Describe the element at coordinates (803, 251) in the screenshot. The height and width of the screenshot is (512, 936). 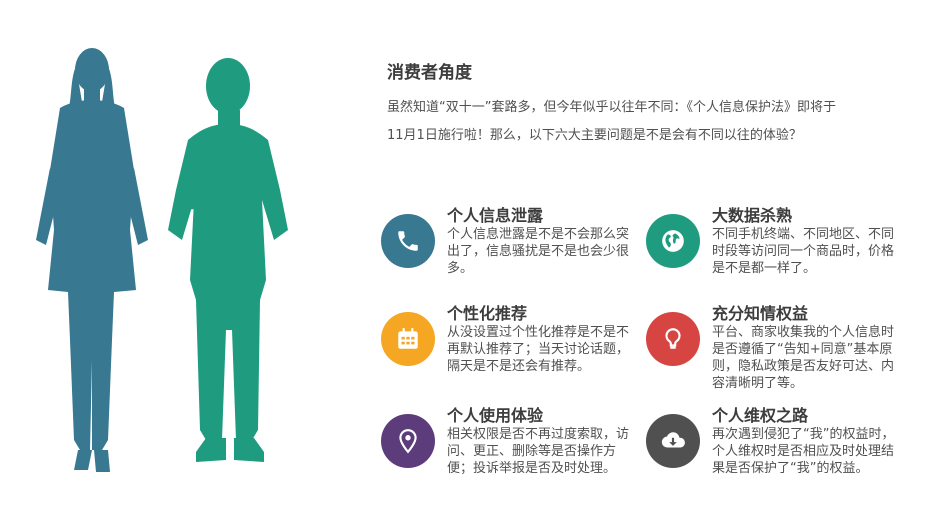
I see `issue-description: 不同手机终端、不同地区、不同时段等访问同一个商品时，价格是不是都一样了。` at that location.